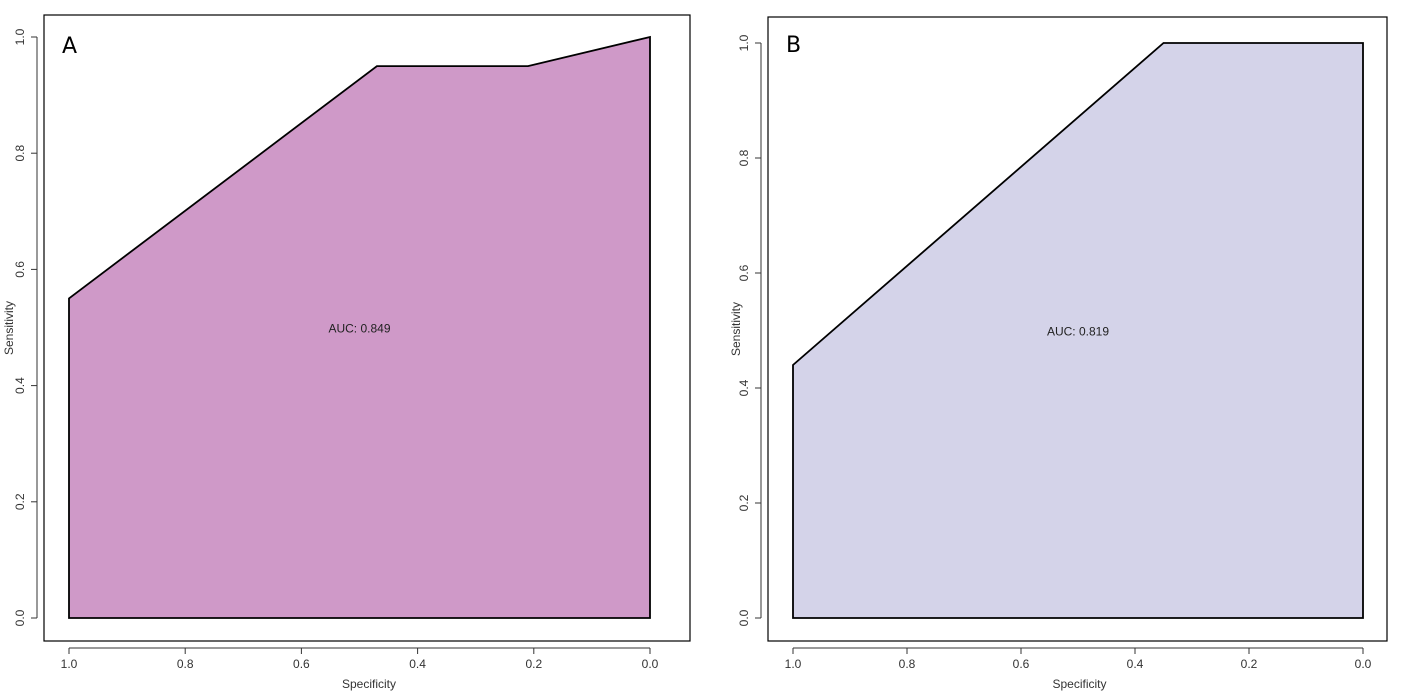 The width and height of the screenshot is (1417, 692). I want to click on auc-label: AUC: 0.849, so click(359, 329).